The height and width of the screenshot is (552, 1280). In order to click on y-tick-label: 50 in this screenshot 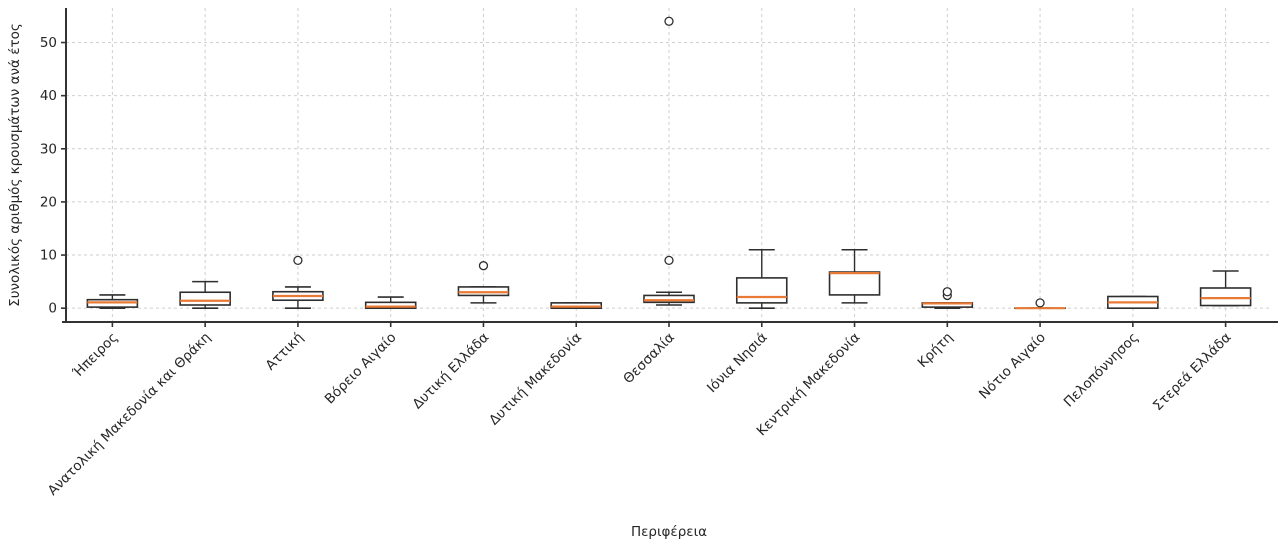, I will do `click(48, 43)`.